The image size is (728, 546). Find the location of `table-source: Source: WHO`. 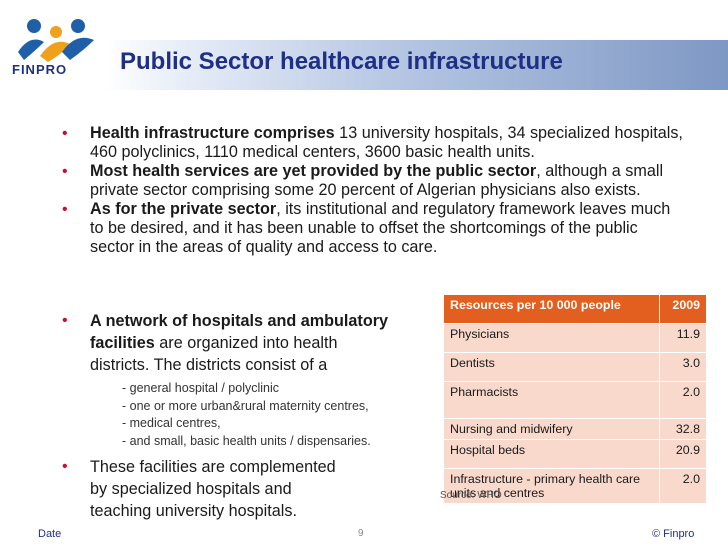

table-source: Source: WHO is located at coordinates (471, 495).